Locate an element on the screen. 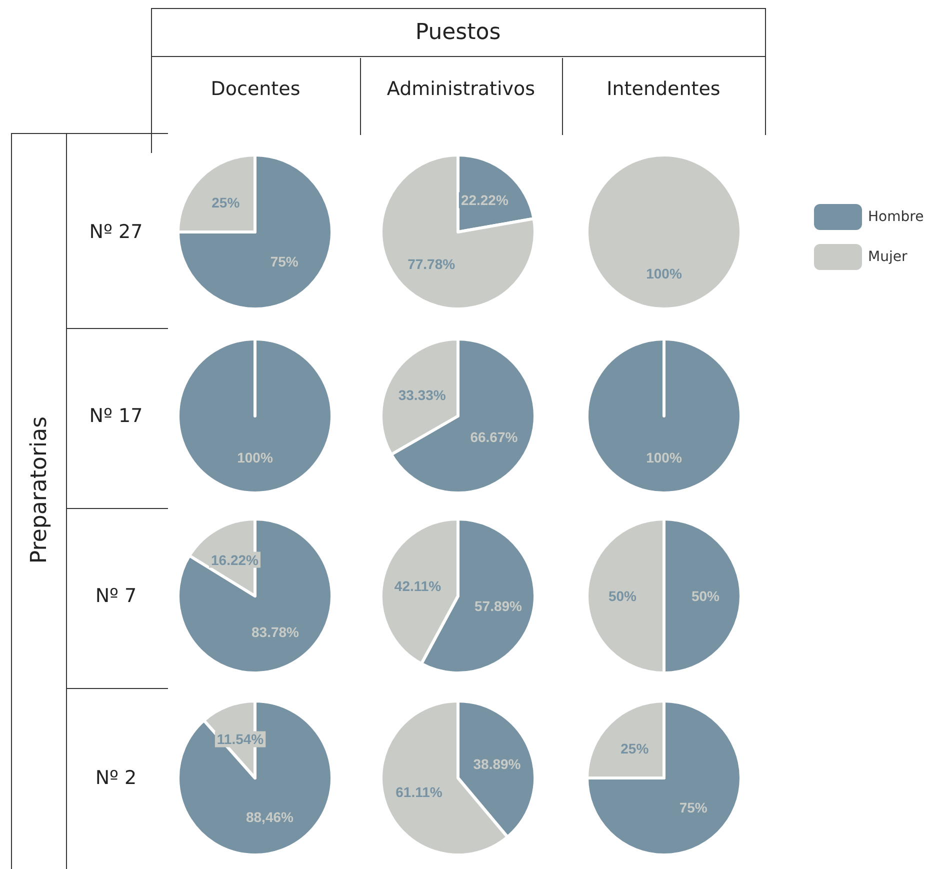 This screenshot has height=869, width=932. category-label: Administrativos is located at coordinates (461, 89).